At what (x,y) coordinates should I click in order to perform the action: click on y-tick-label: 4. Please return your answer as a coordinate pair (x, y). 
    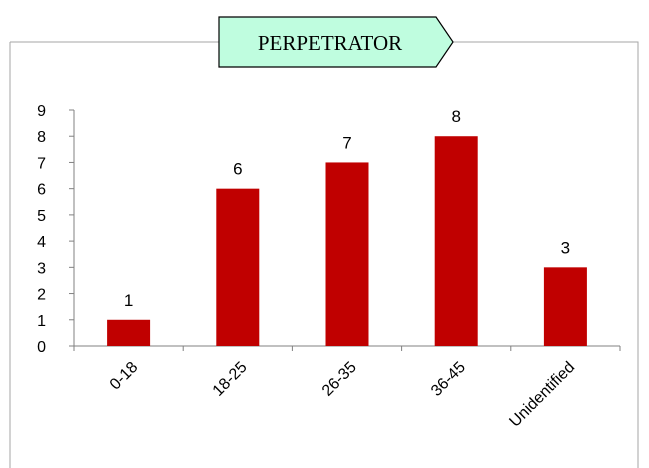
    Looking at the image, I should click on (41, 242).